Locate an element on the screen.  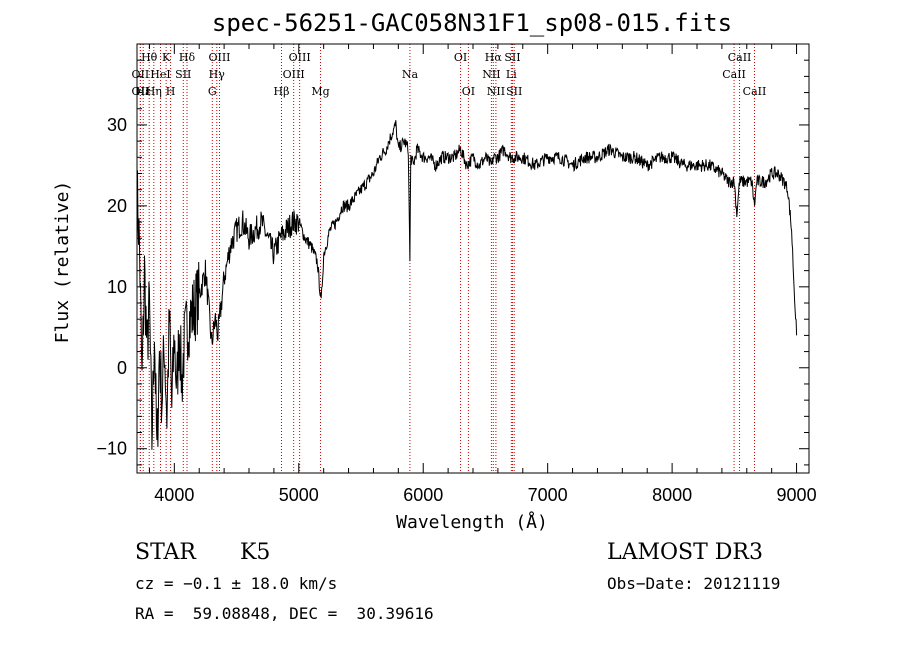
spectral-line-label: Hη is located at coordinates (154, 91).